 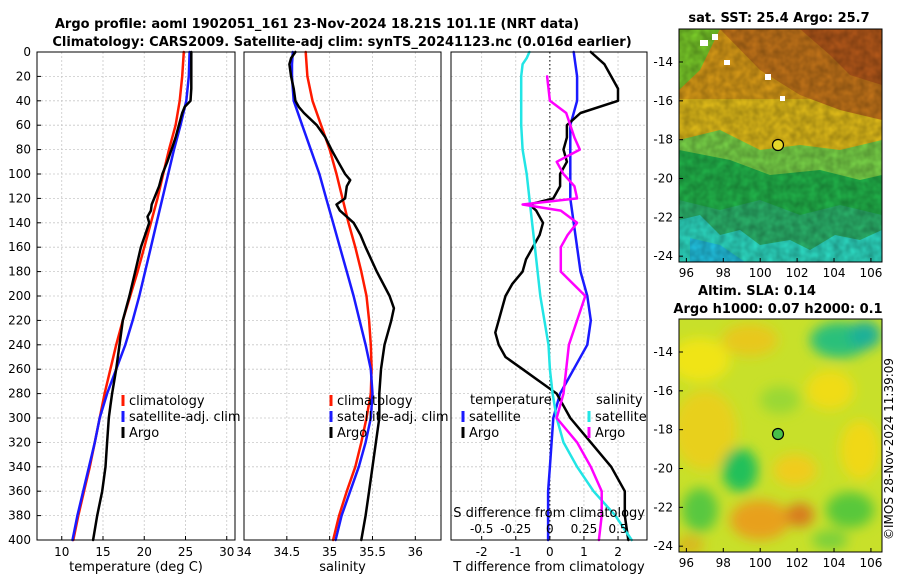 I want to click on sst-argo-location-marker, so click(x=778, y=145).